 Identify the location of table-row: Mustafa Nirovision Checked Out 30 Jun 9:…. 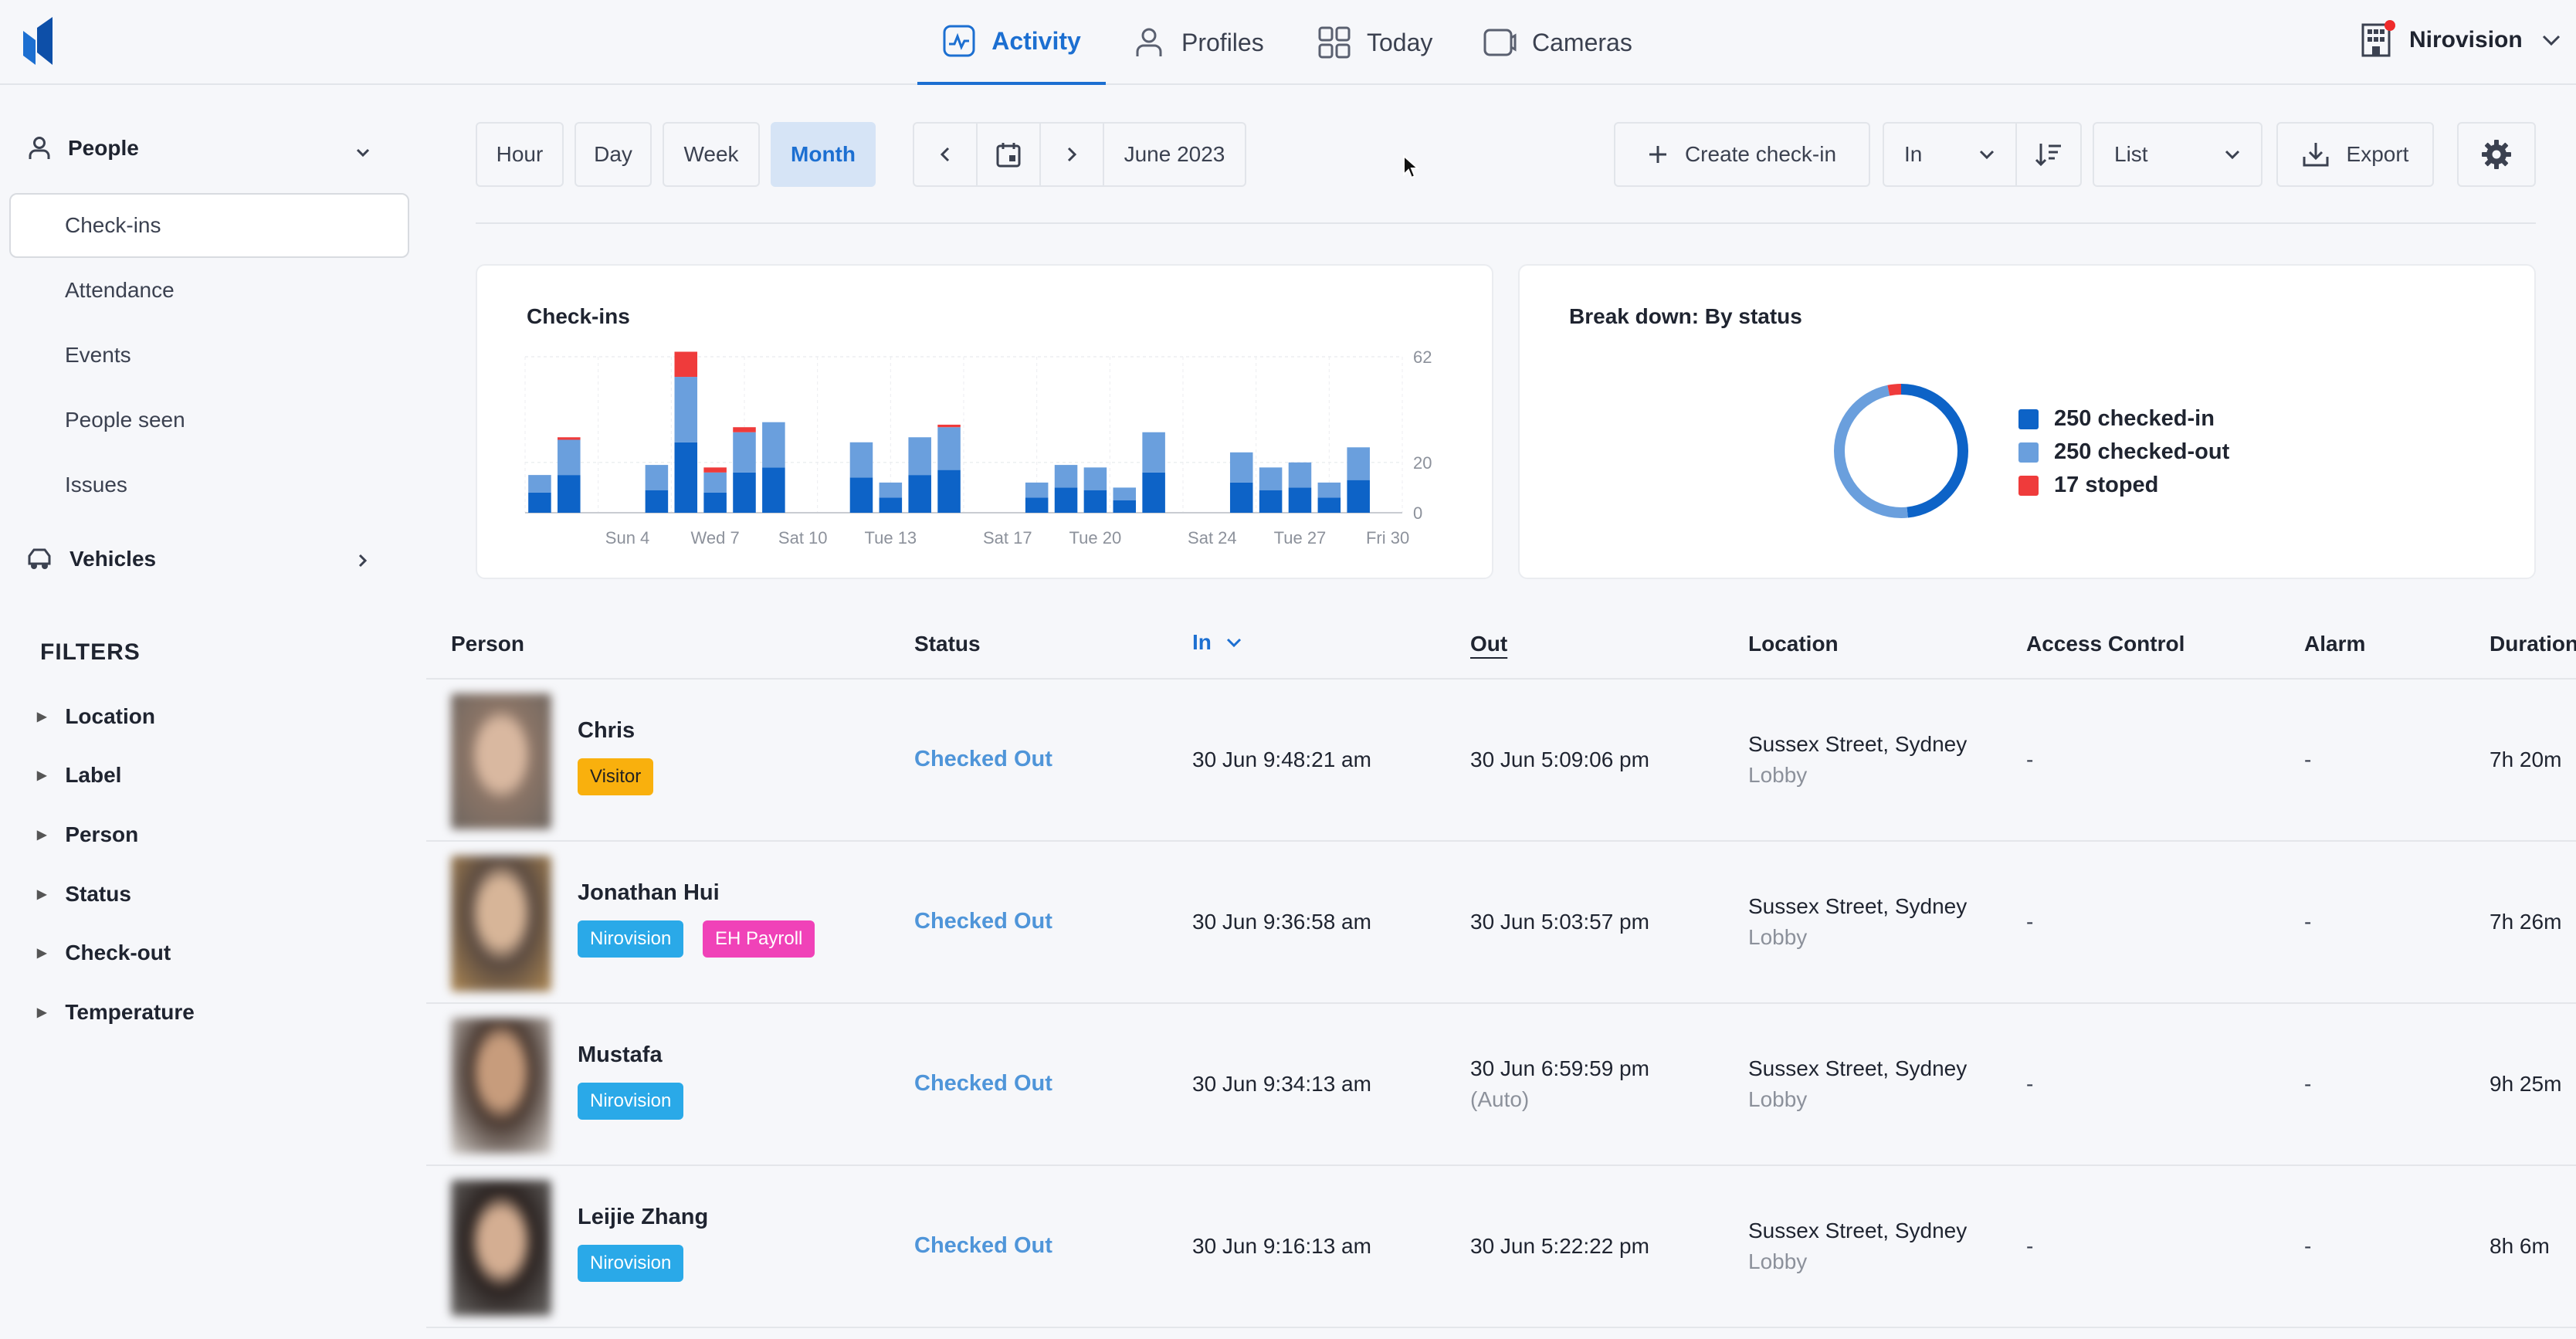
(1501, 1085).